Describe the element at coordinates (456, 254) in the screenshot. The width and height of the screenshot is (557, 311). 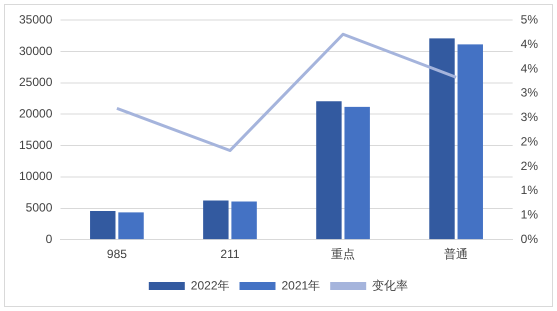
I see `x-tick-label: 普通` at that location.